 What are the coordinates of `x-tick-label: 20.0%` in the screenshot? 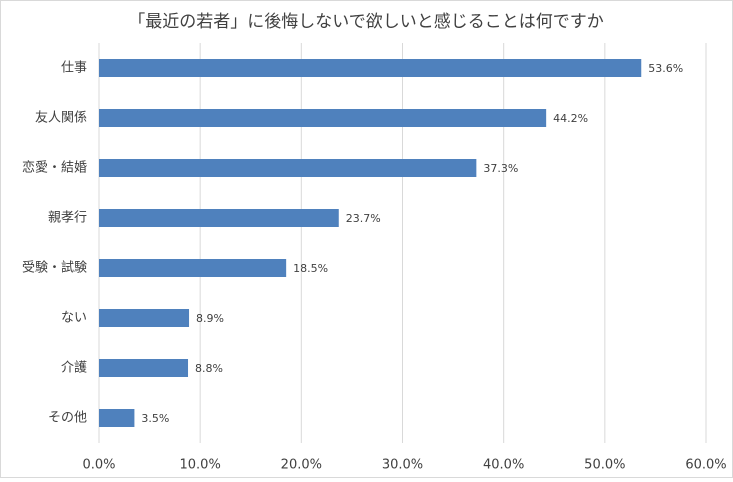 It's located at (301, 465).